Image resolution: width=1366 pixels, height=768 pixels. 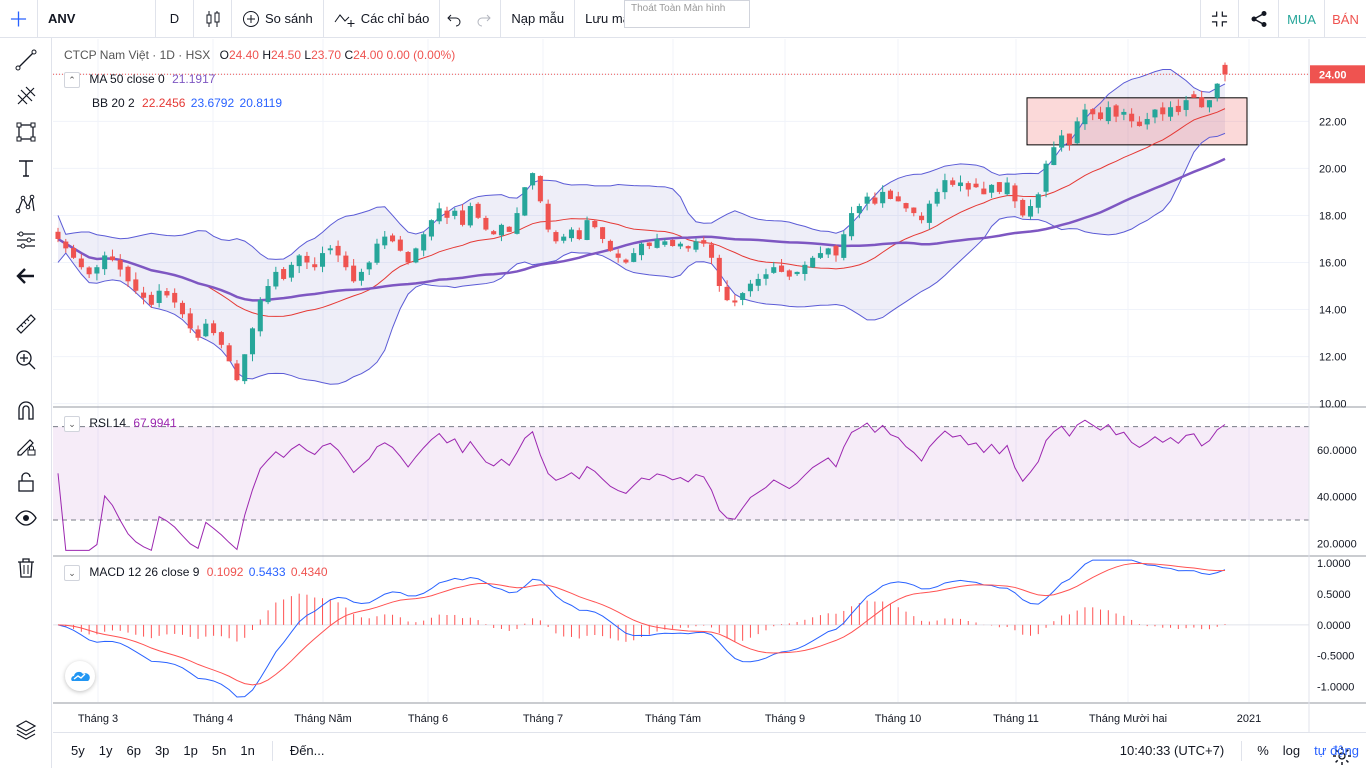 What do you see at coordinates (26, 568) in the screenshot?
I see `remove-drawings-tool` at bounding box center [26, 568].